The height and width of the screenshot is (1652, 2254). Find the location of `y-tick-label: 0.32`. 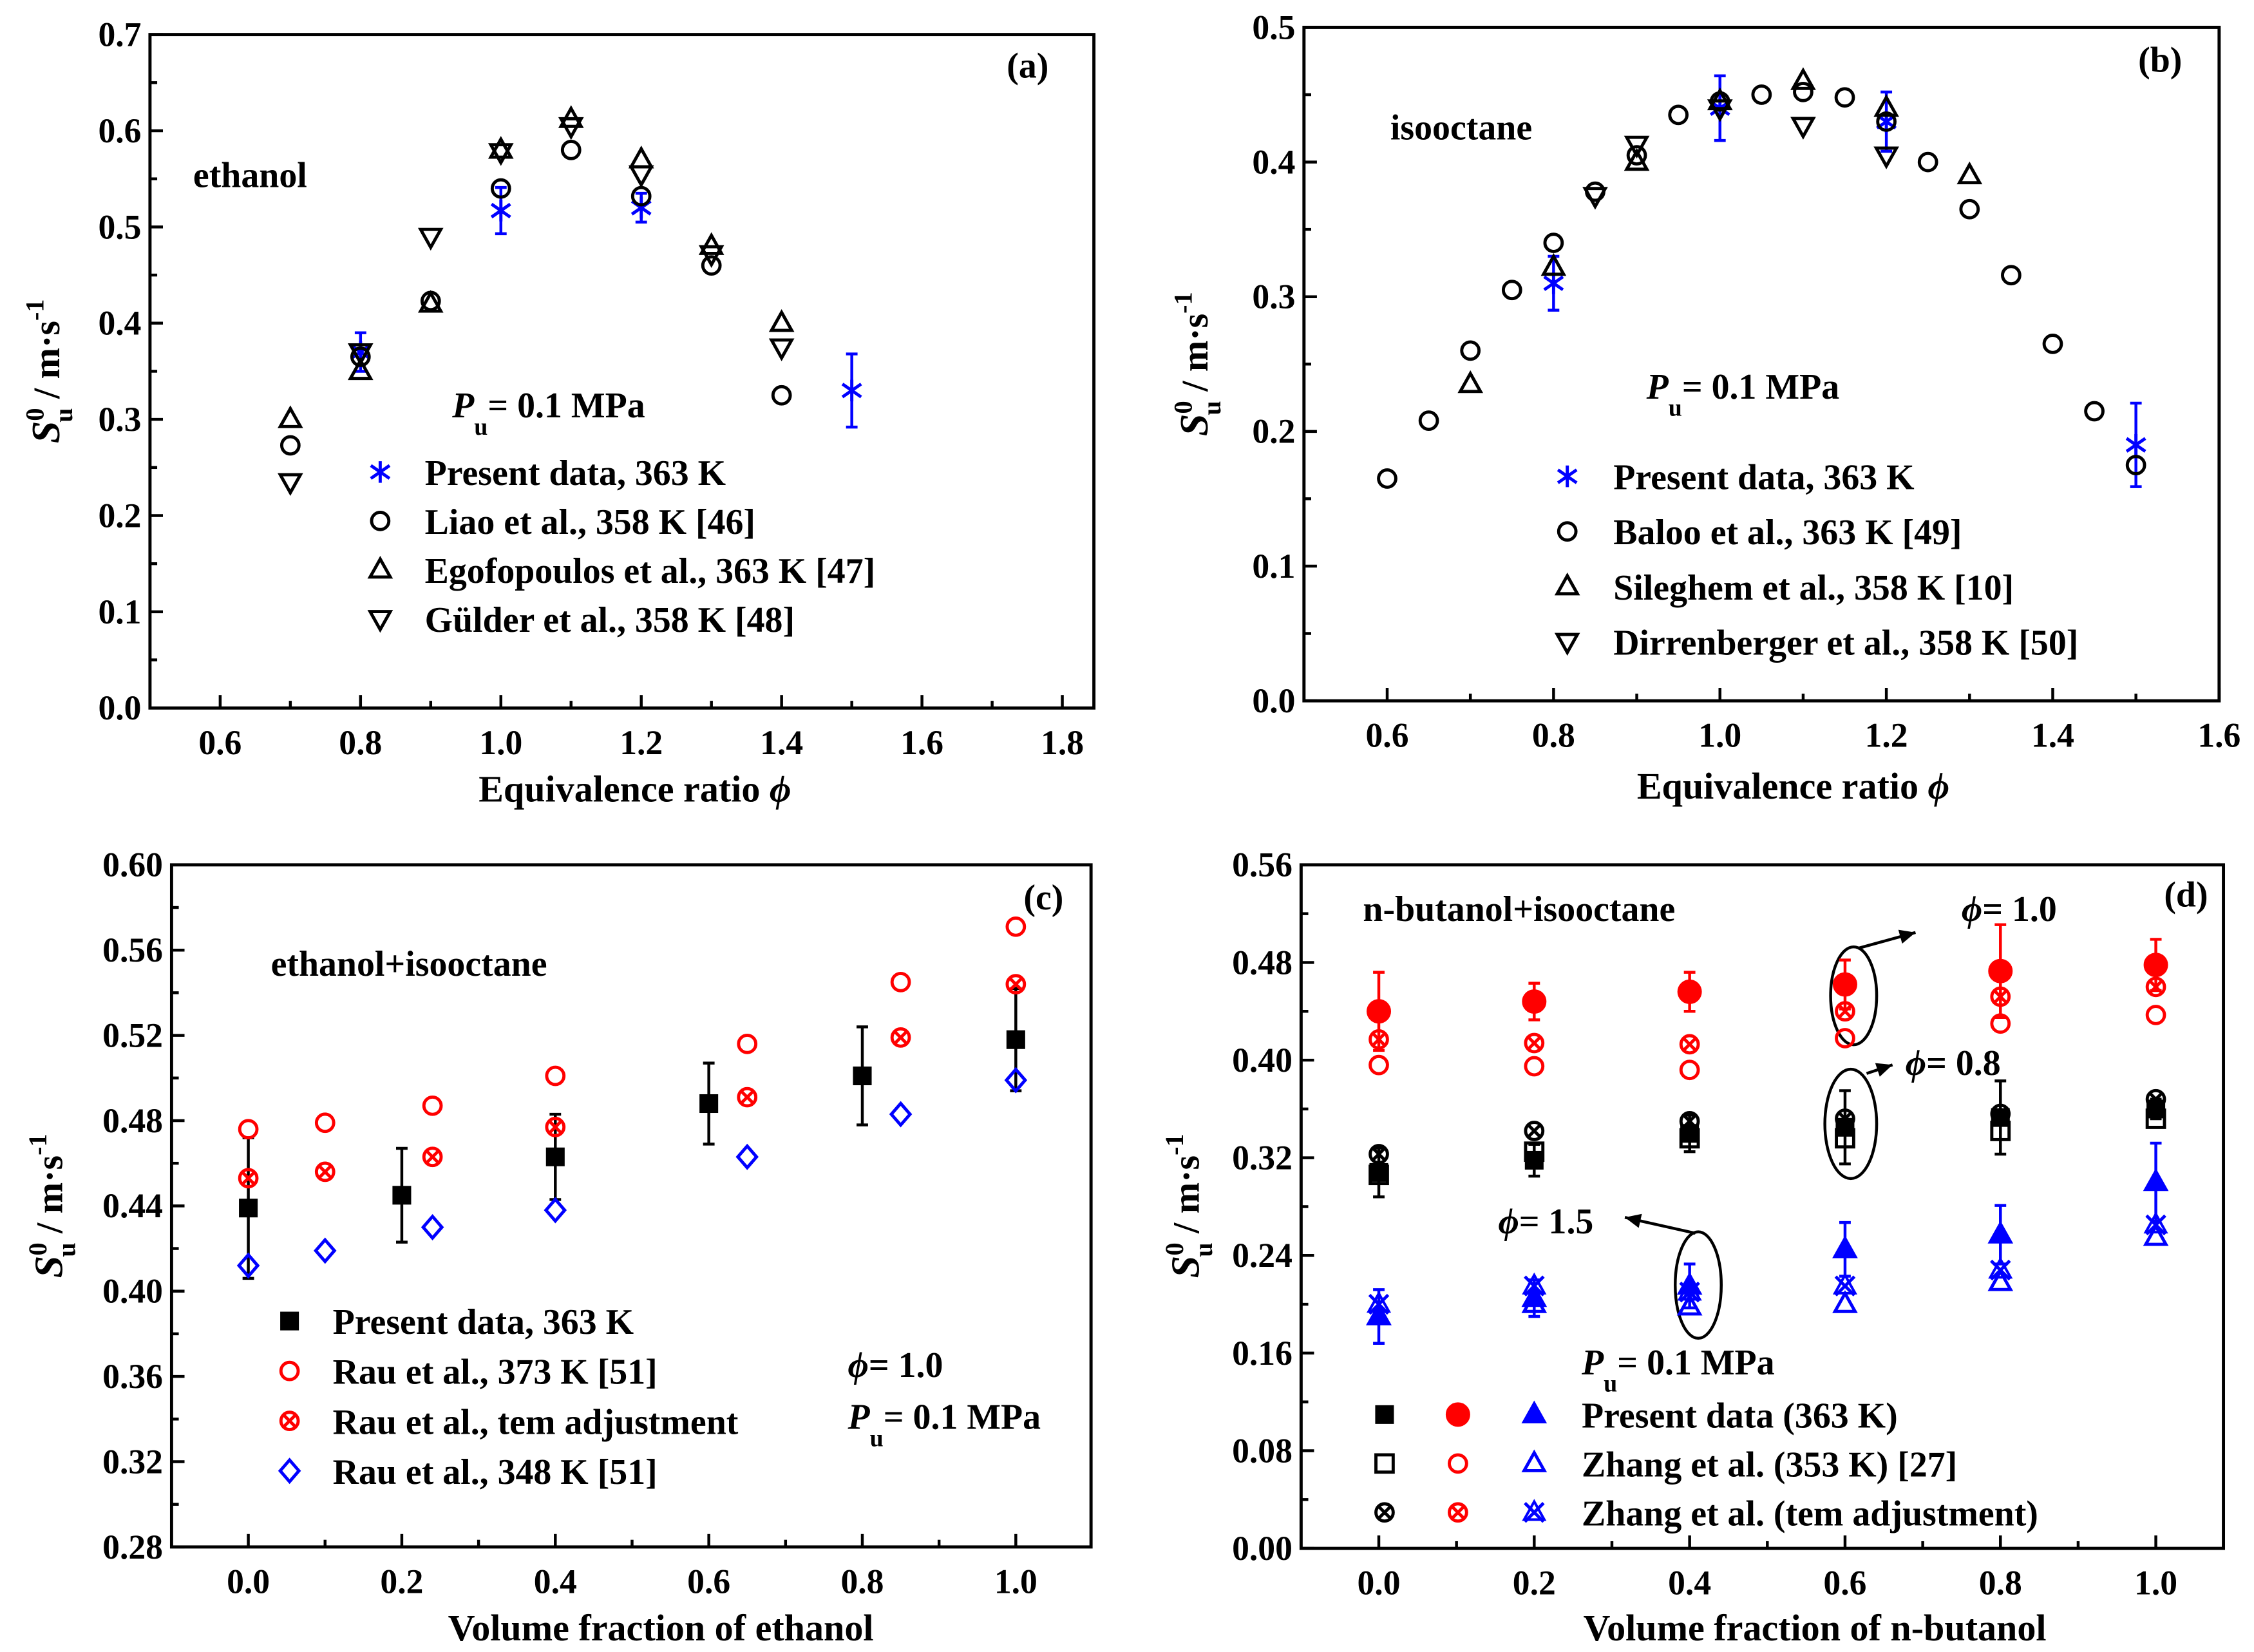

y-tick-label: 0.32 is located at coordinates (1262, 1158).